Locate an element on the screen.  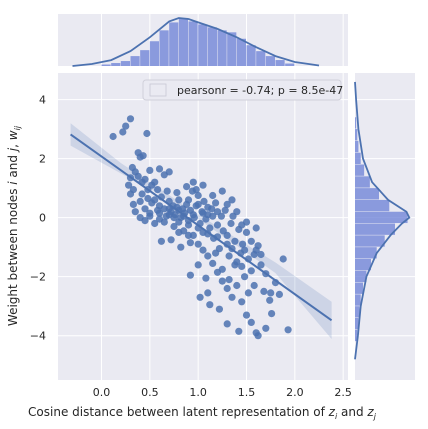
x-tick-label: 0.0 is located at coordinates (102, 392).